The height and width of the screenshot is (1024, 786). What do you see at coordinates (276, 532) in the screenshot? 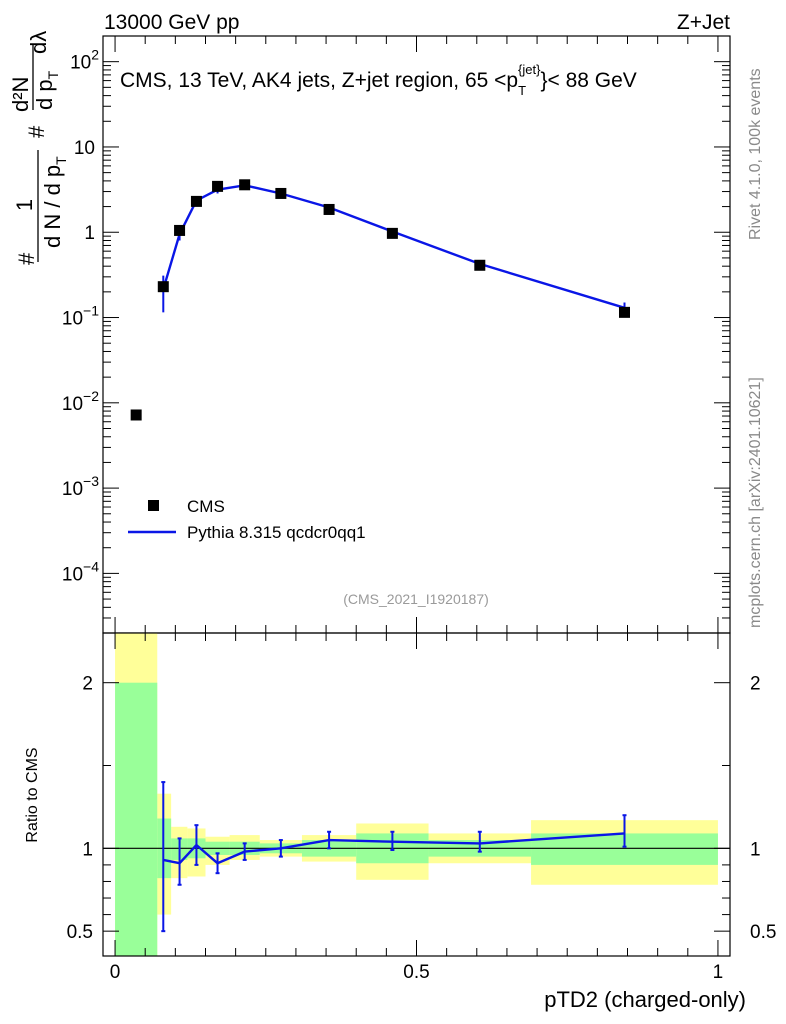
I see `legend-label-pythia: Pythia 8.315 qcdcr0qq1` at bounding box center [276, 532].